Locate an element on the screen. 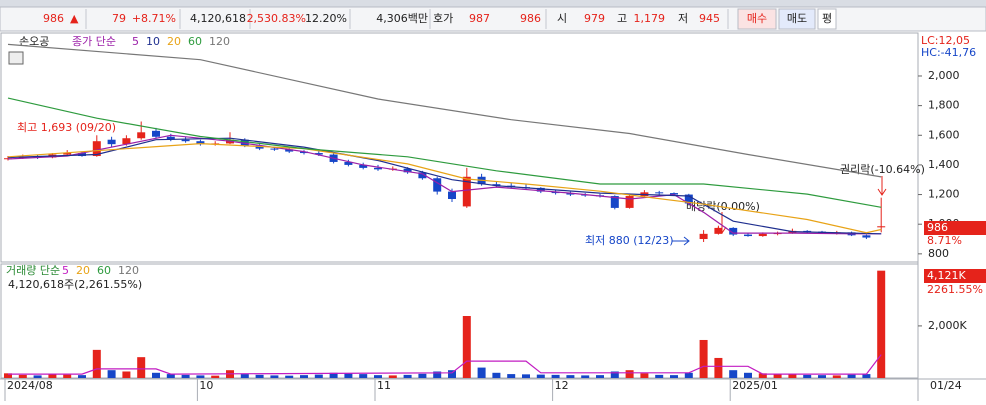  top-strip is located at coordinates (493, 3).